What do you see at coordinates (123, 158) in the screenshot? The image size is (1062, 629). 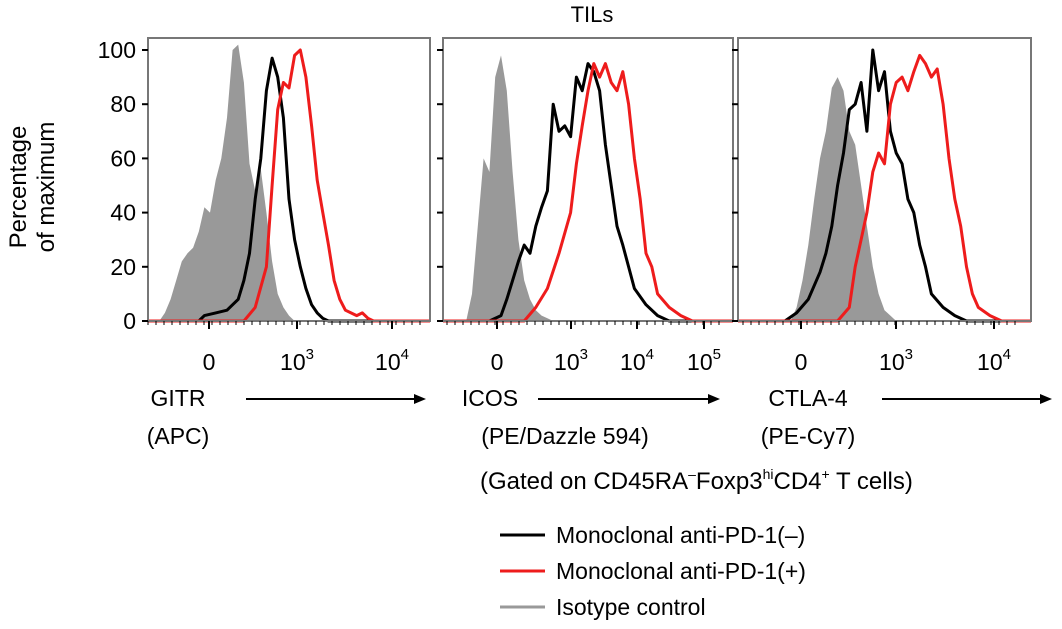 I see `y-tick-label: 60` at bounding box center [123, 158].